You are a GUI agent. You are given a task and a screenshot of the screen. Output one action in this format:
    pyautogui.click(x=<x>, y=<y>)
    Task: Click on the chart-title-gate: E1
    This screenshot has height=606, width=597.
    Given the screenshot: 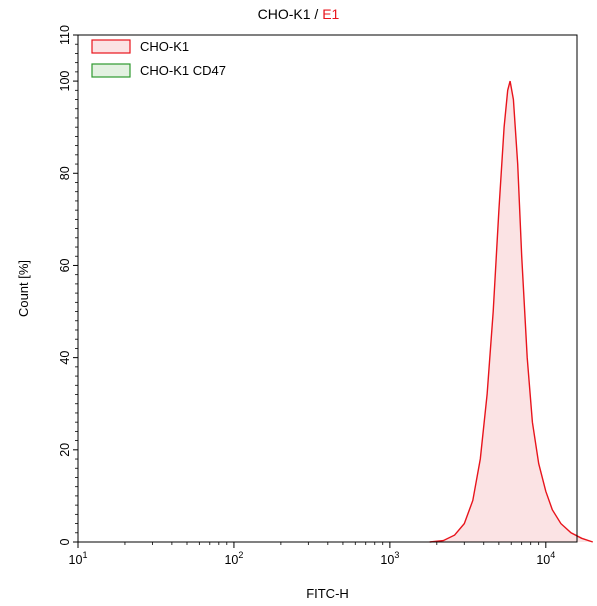 What is the action you would take?
    pyautogui.click(x=331, y=14)
    